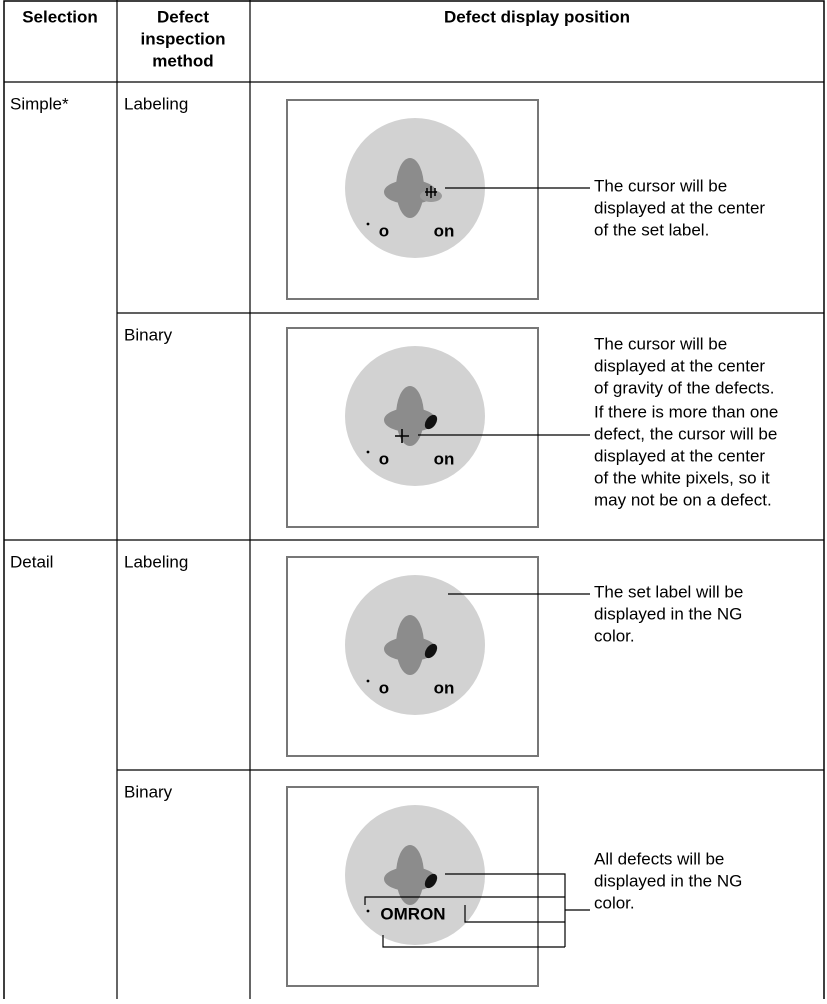 This screenshot has width=827, height=1004. Describe the element at coordinates (182, 60) in the screenshot. I see `header-method: method` at that location.